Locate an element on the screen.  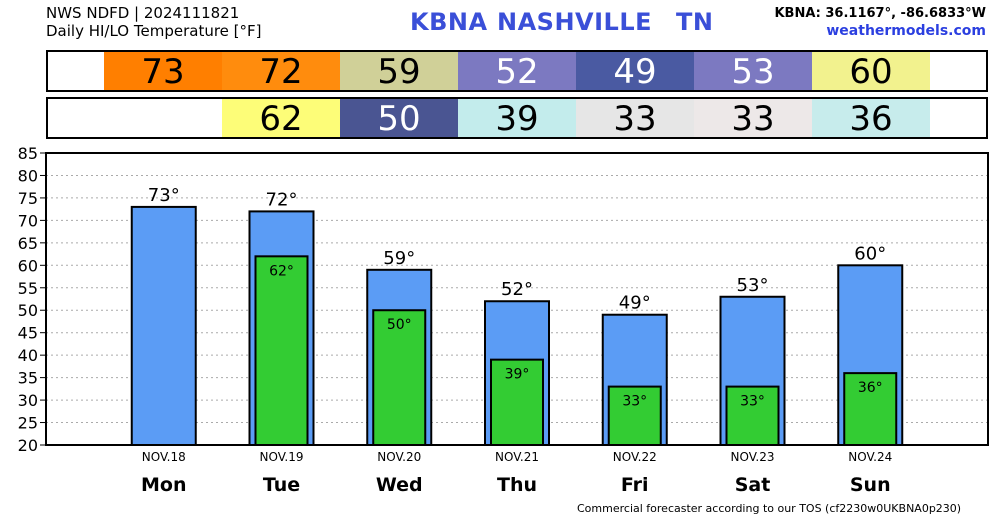
day-label: Sat is located at coordinates (753, 485).